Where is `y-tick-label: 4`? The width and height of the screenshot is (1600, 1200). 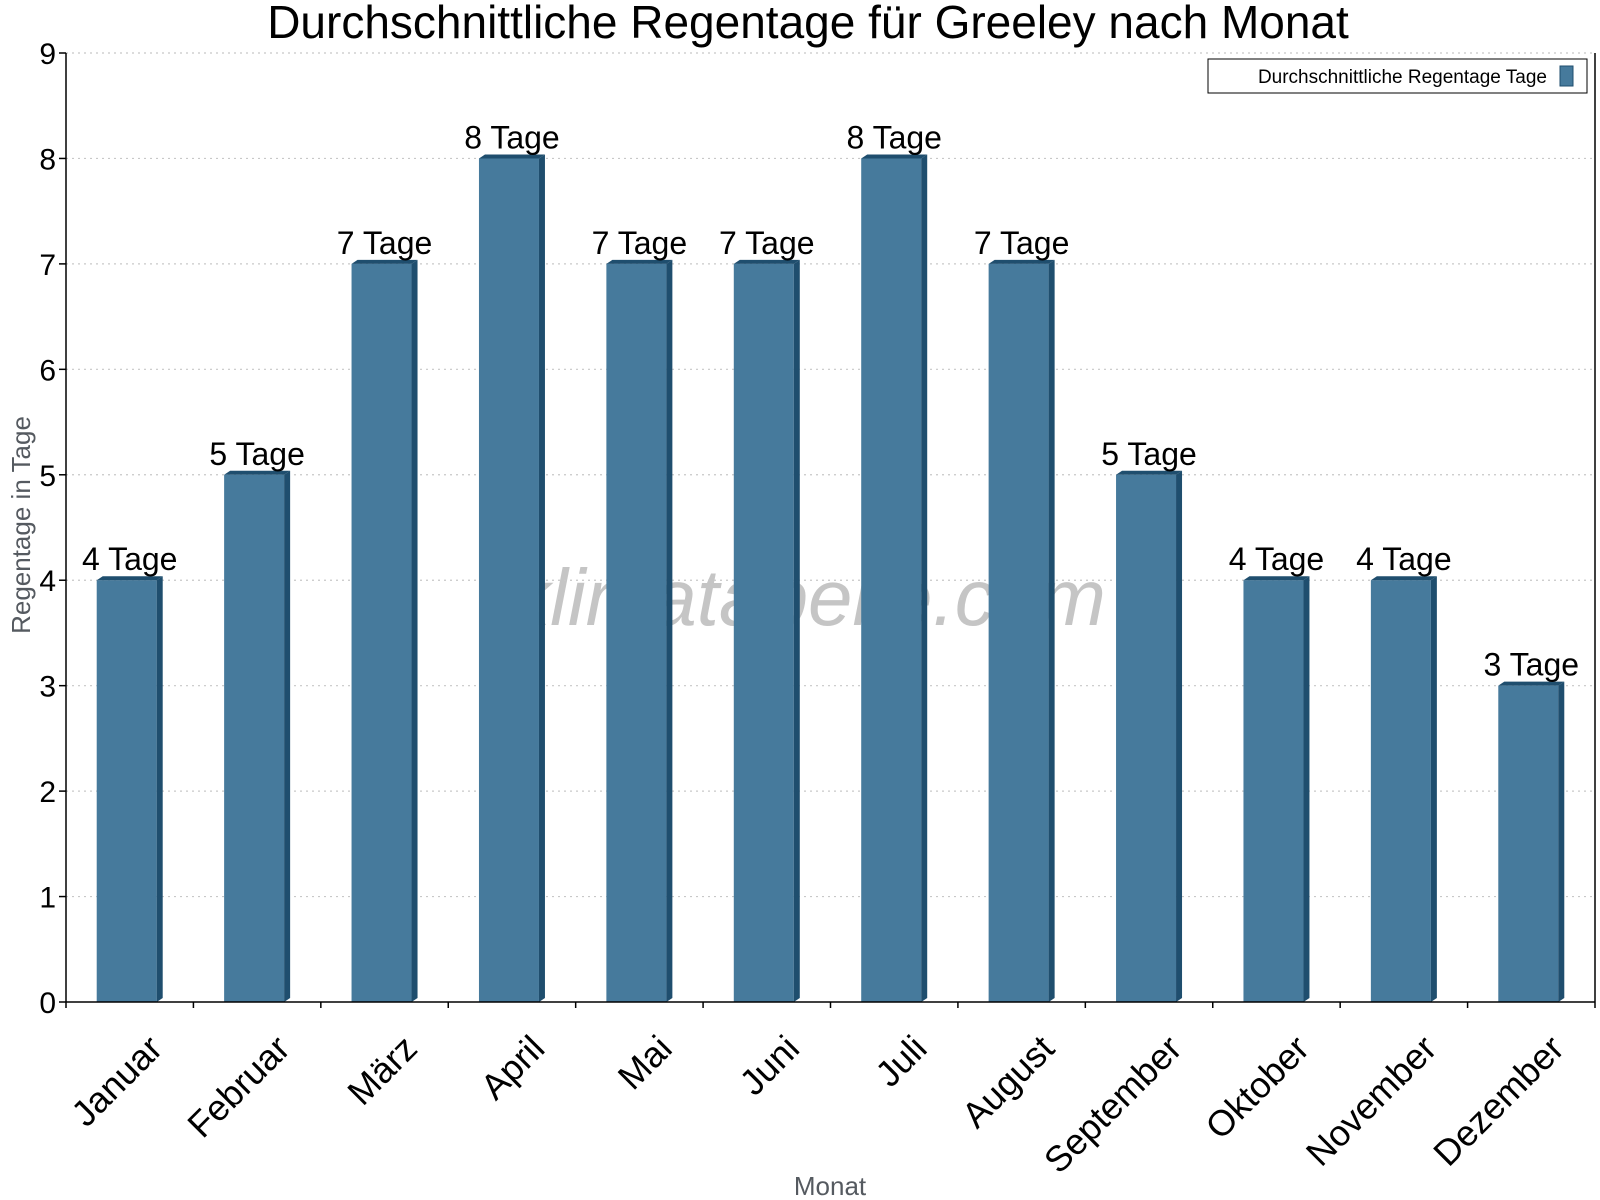 y-tick-label: 4 is located at coordinates (47, 581).